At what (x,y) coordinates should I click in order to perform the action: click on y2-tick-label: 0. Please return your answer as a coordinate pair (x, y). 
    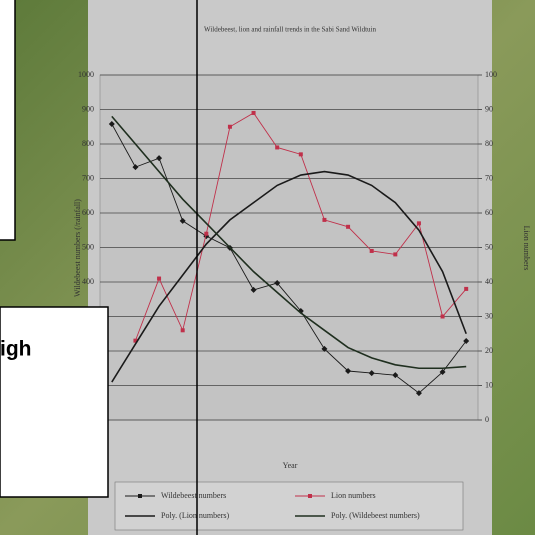
    Looking at the image, I should click on (487, 419).